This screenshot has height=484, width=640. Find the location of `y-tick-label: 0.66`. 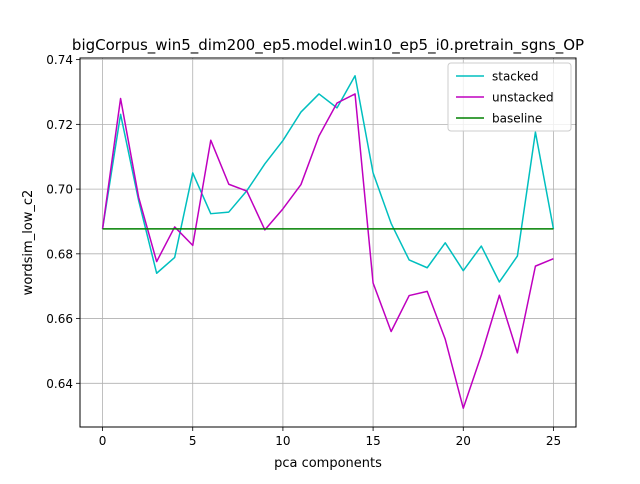

y-tick-label: 0.66 is located at coordinates (59, 319).